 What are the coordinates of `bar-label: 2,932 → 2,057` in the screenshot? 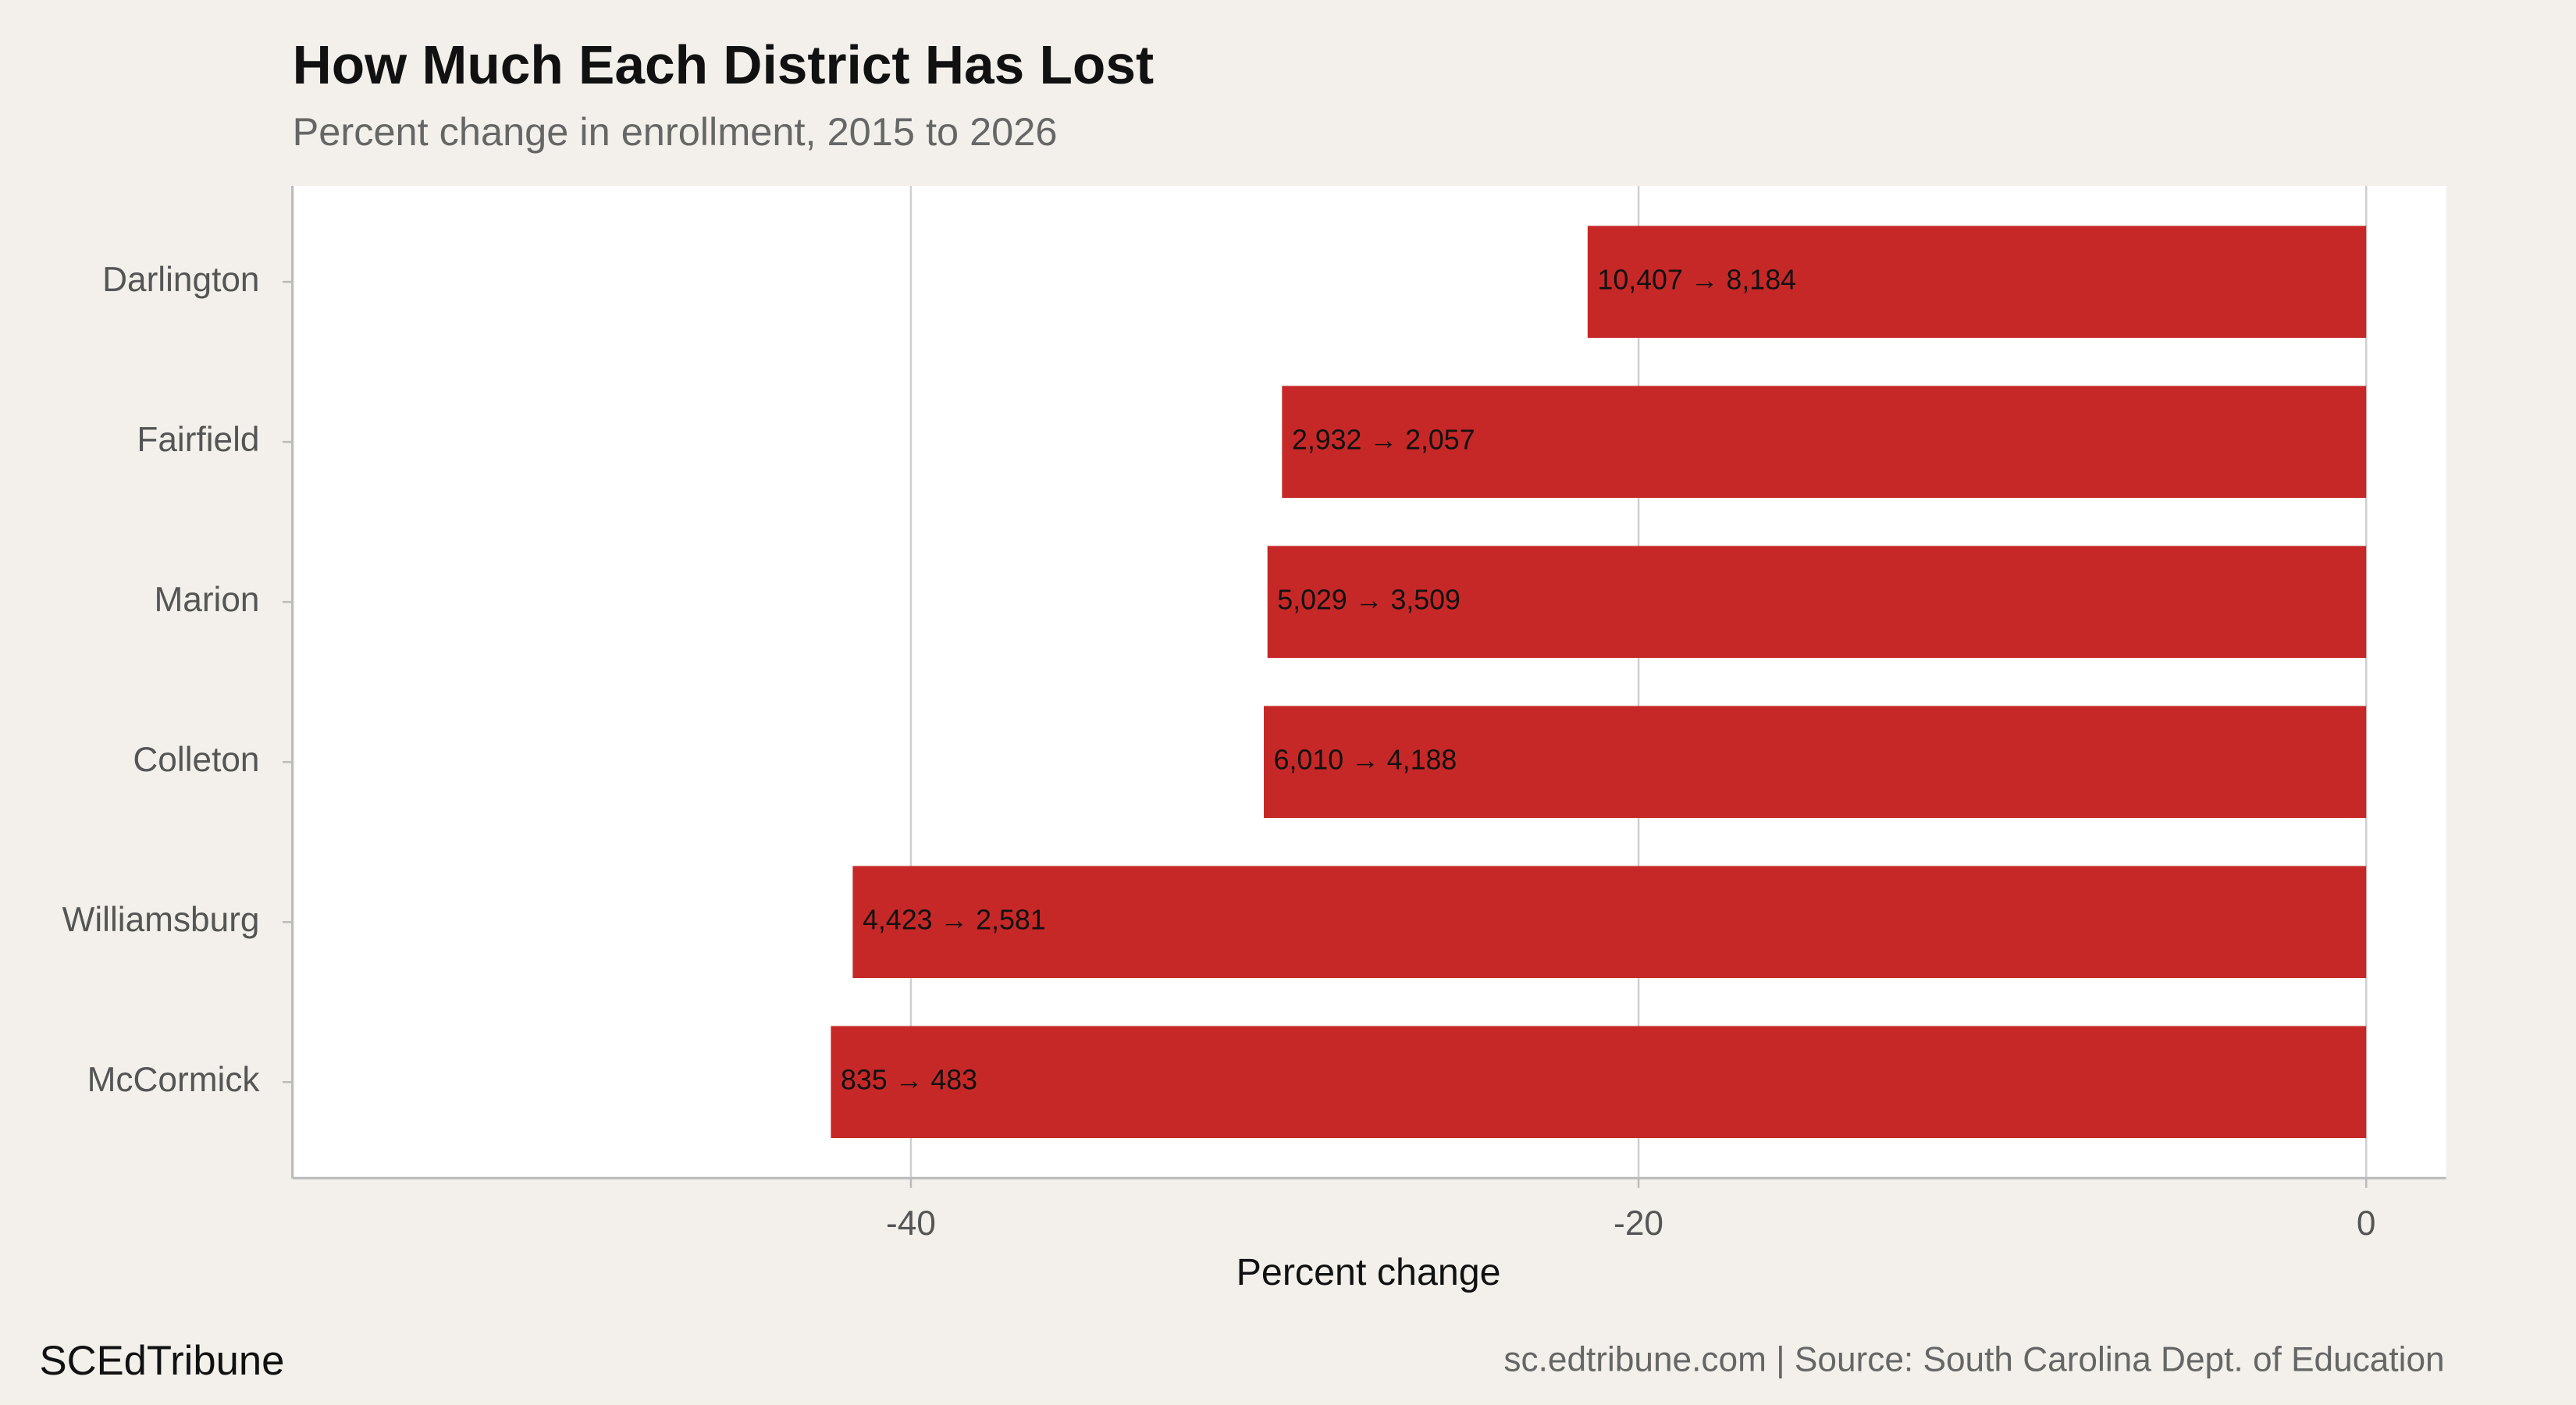 It's located at (1383, 441).